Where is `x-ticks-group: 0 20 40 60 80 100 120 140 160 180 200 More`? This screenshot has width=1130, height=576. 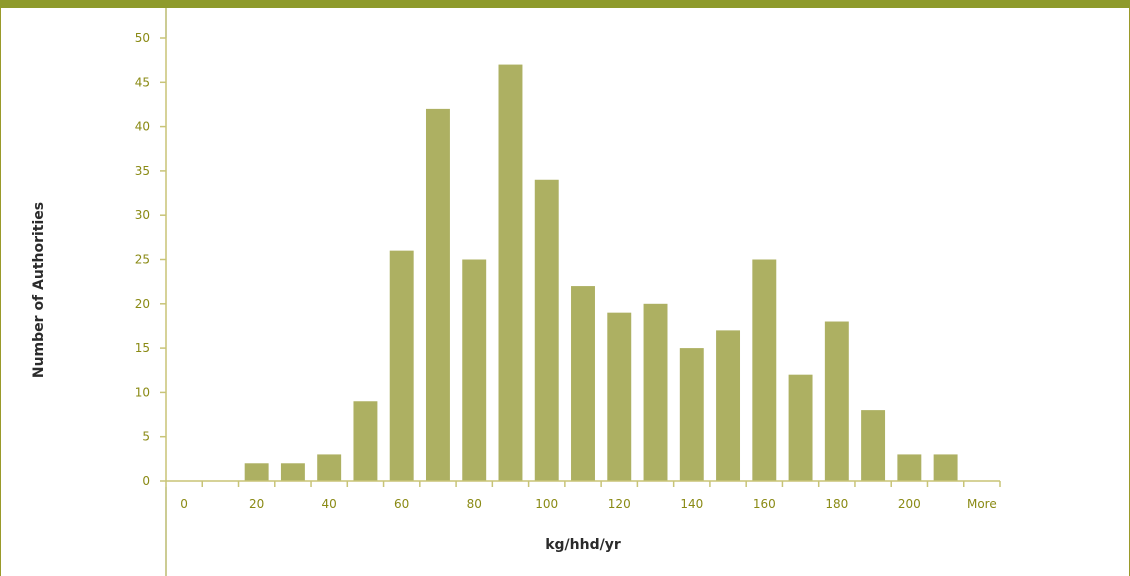
x-ticks-group: 0 20 40 60 80 100 120 140 160 180 200 More is located at coordinates (583, 496).